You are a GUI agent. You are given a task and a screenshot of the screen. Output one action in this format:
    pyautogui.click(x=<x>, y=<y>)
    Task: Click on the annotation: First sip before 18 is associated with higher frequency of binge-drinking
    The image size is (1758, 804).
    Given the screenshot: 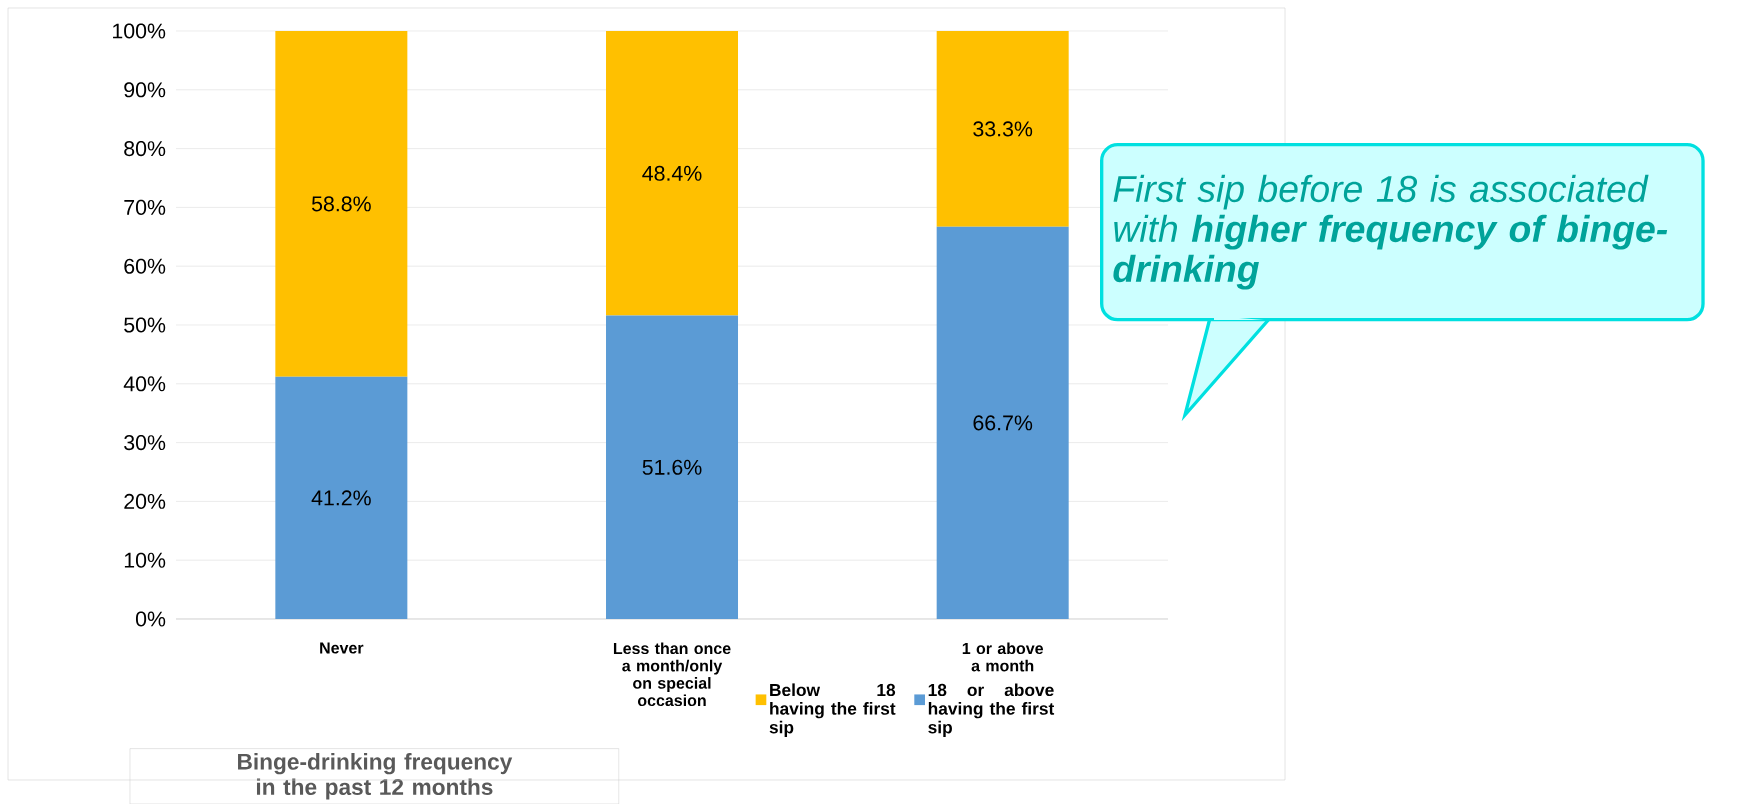 What is the action you would take?
    pyautogui.click(x=1390, y=232)
    